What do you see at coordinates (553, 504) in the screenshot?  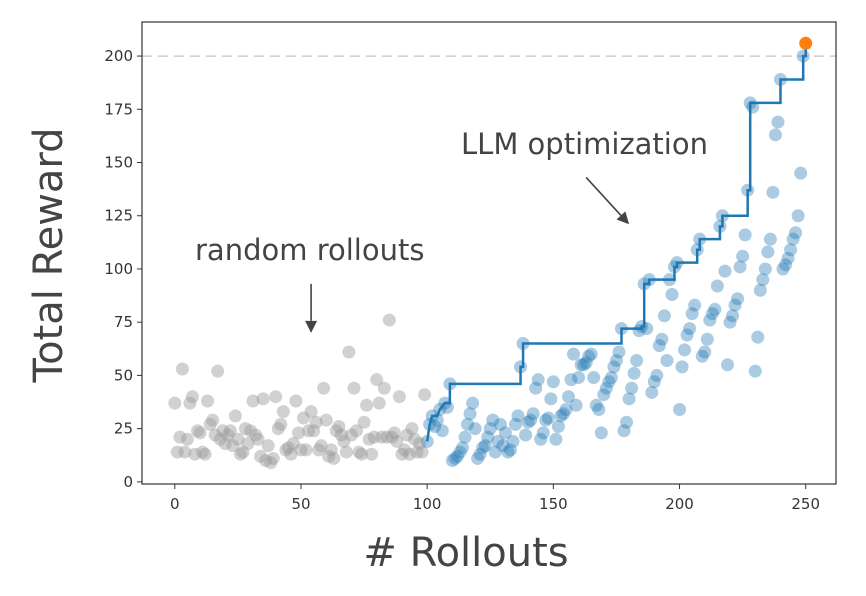 I see `x-tick-label: 150` at bounding box center [553, 504].